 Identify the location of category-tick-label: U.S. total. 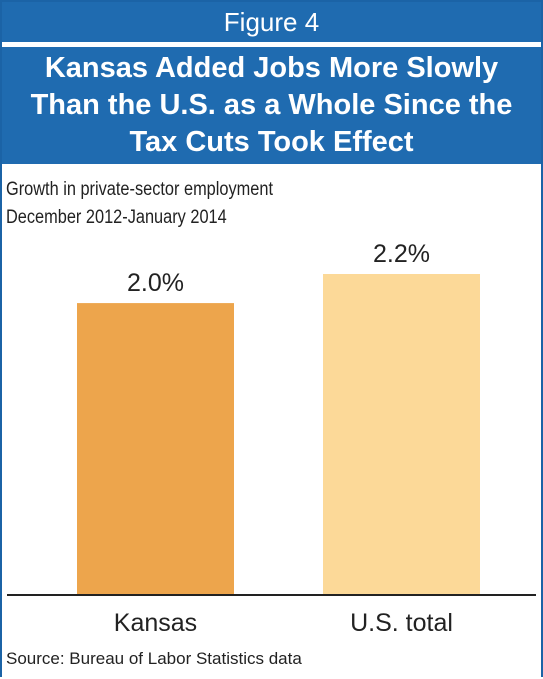
(401, 623).